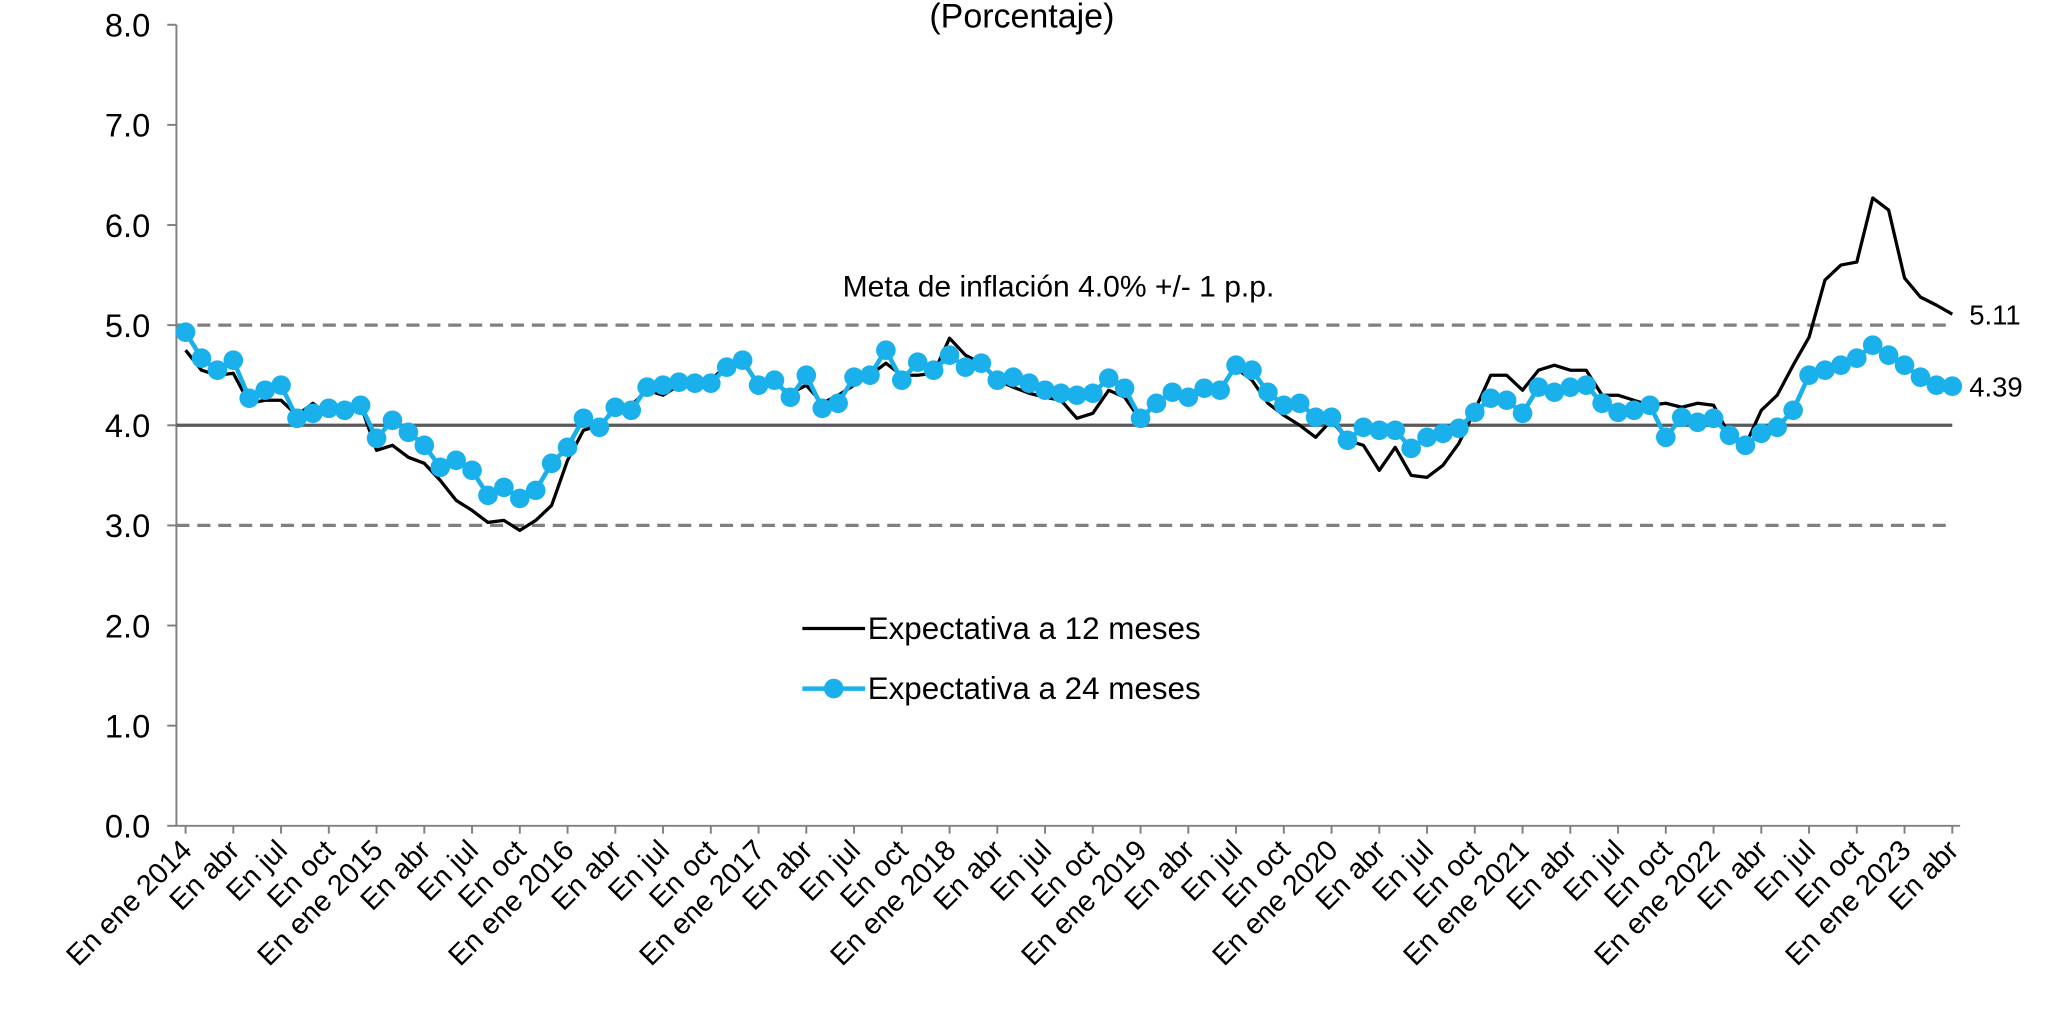 This screenshot has height=1010, width=2049. I want to click on y-tick-label: 3.0, so click(127, 525).